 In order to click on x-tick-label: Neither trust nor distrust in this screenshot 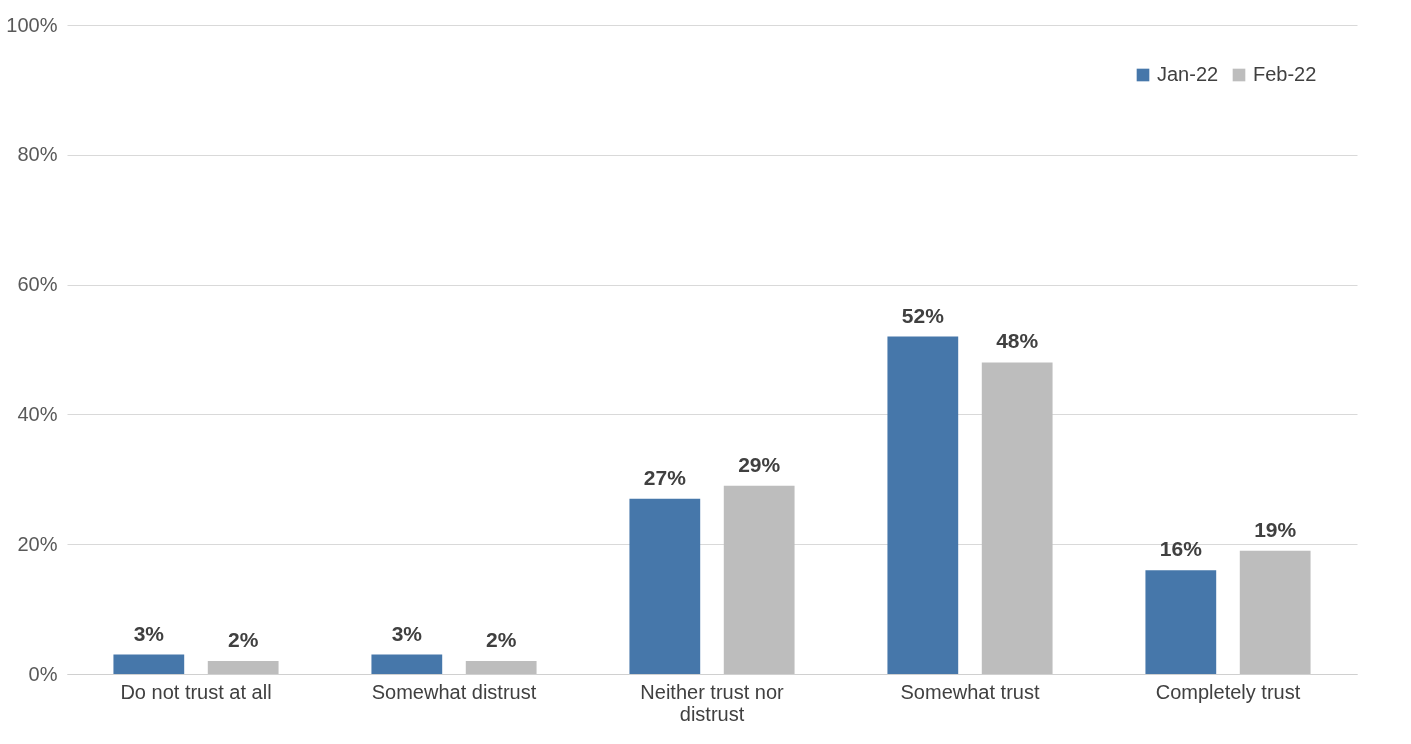, I will do `click(712, 702)`.